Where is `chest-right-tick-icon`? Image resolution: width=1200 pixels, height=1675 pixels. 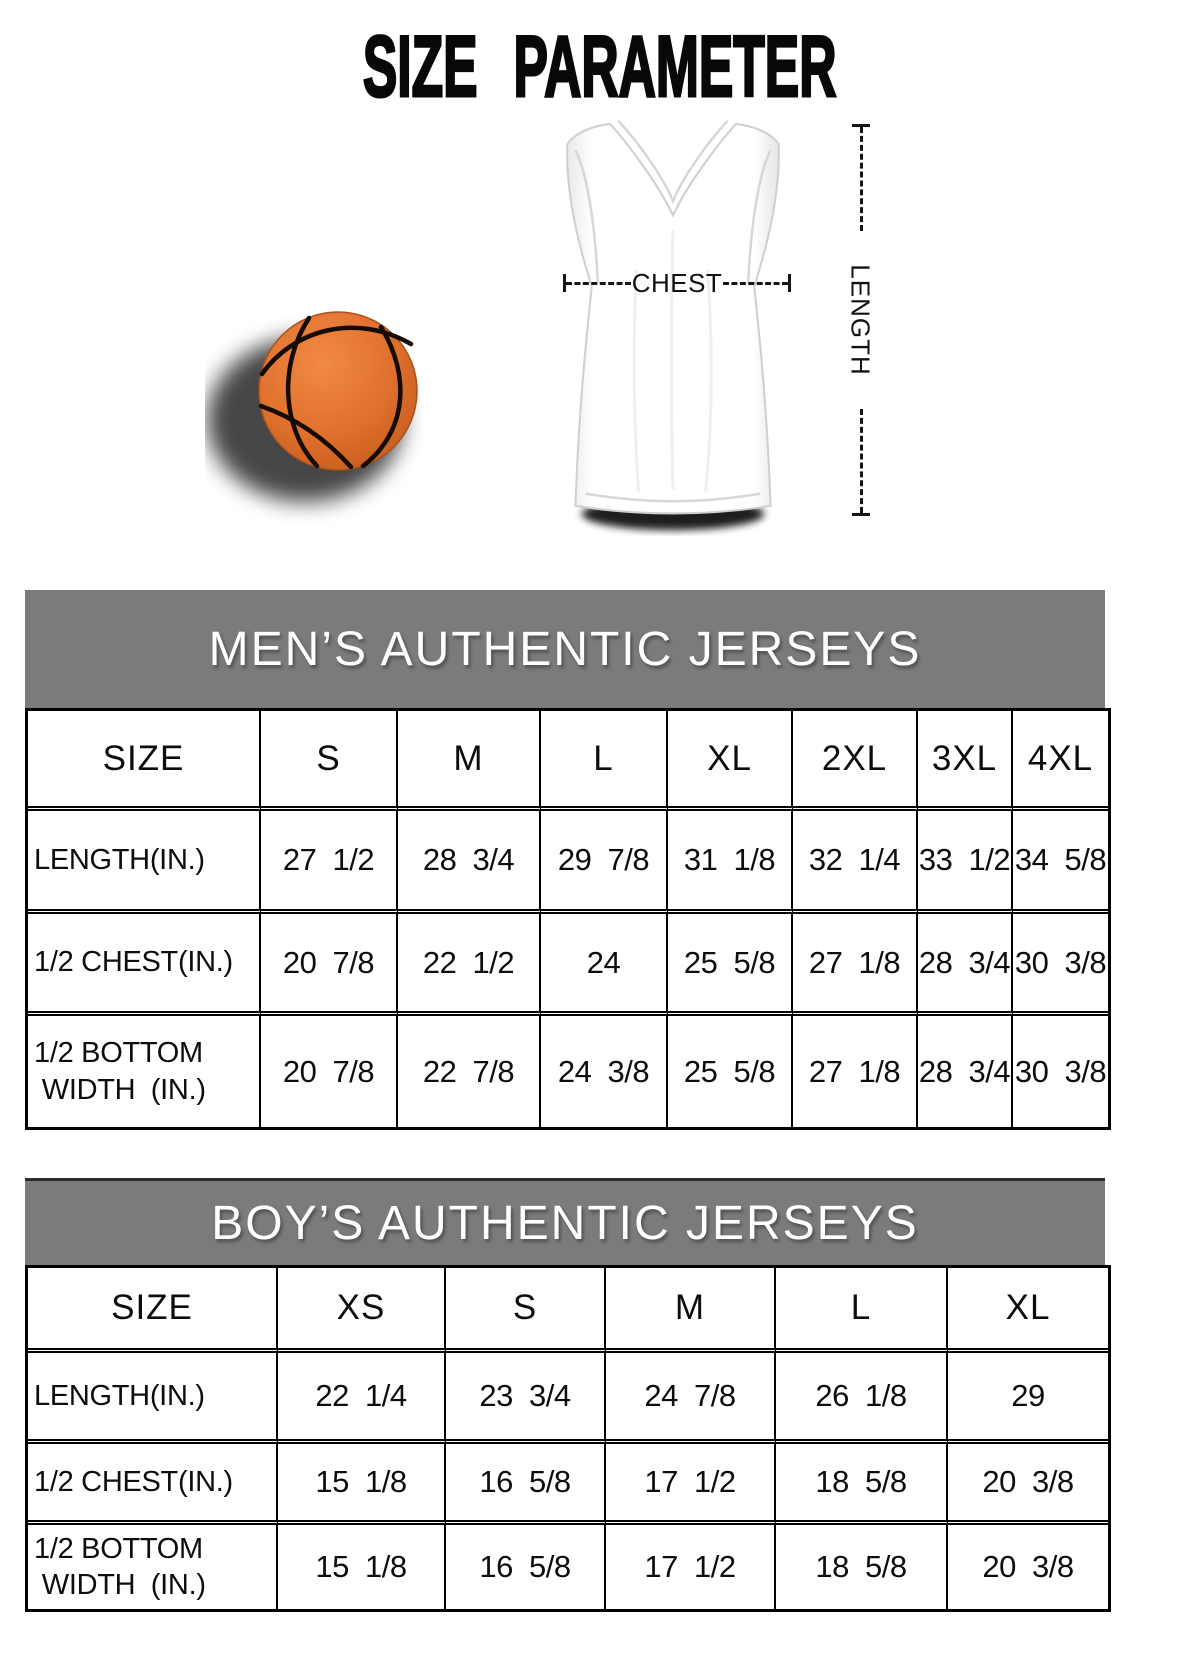 chest-right-tick-icon is located at coordinates (789, 283).